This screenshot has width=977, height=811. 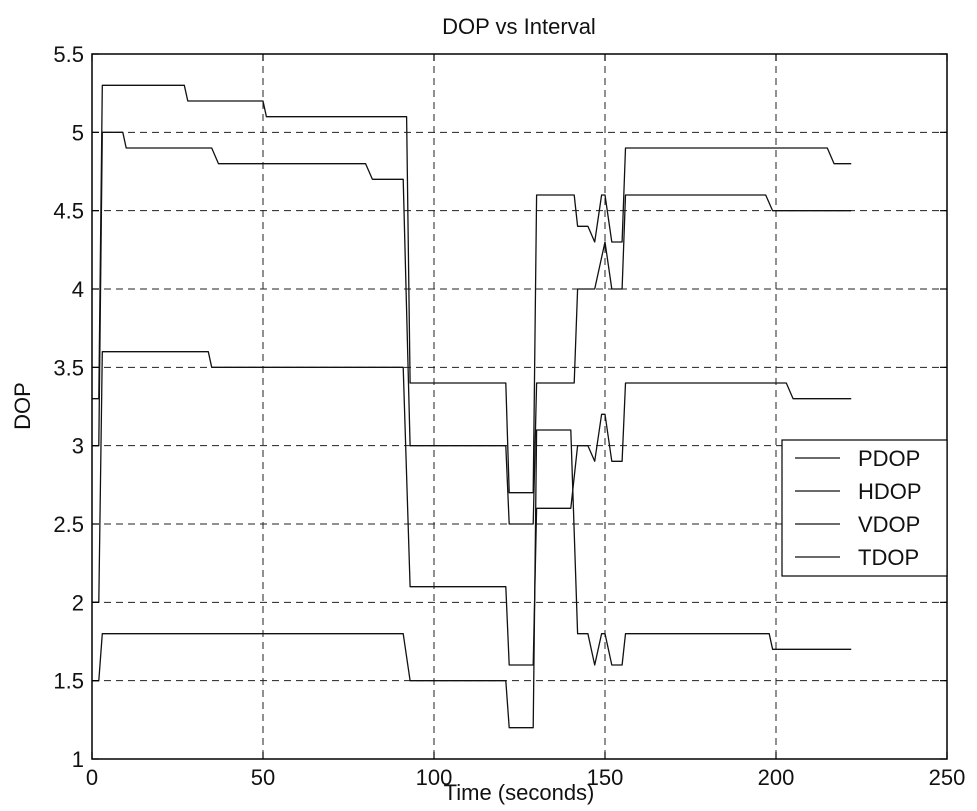 What do you see at coordinates (78, 602) in the screenshot?
I see `y-tick-label: 2` at bounding box center [78, 602].